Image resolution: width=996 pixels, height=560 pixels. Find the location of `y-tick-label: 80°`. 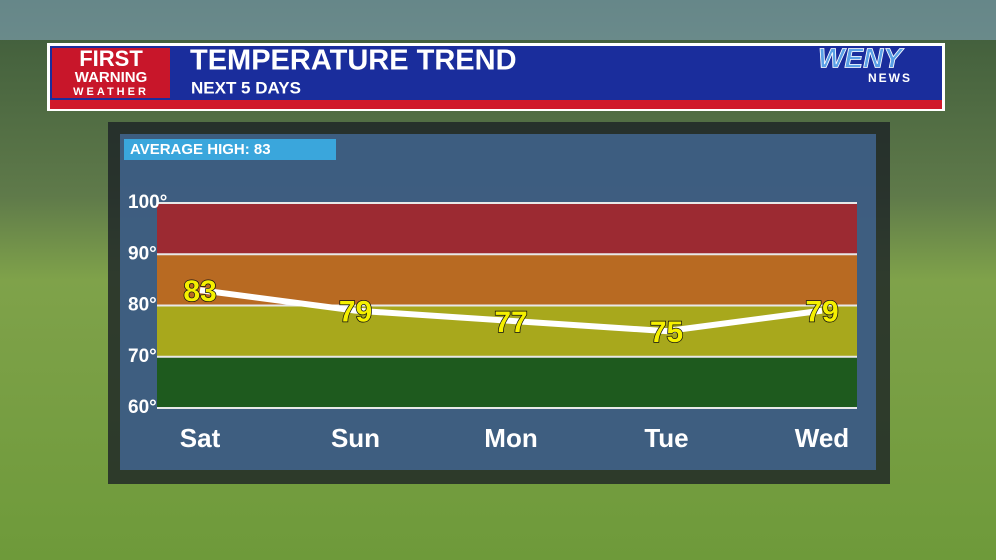

y-tick-label: 80° is located at coordinates (142, 305).